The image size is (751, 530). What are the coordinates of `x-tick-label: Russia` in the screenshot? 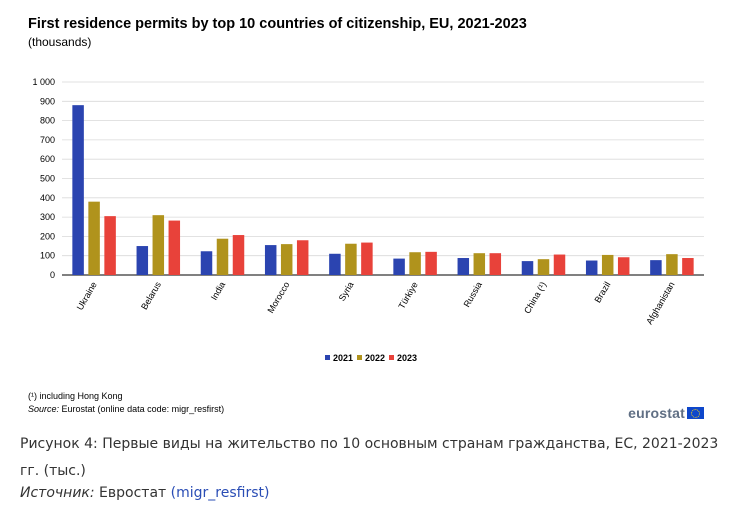 It's located at (473, 294).